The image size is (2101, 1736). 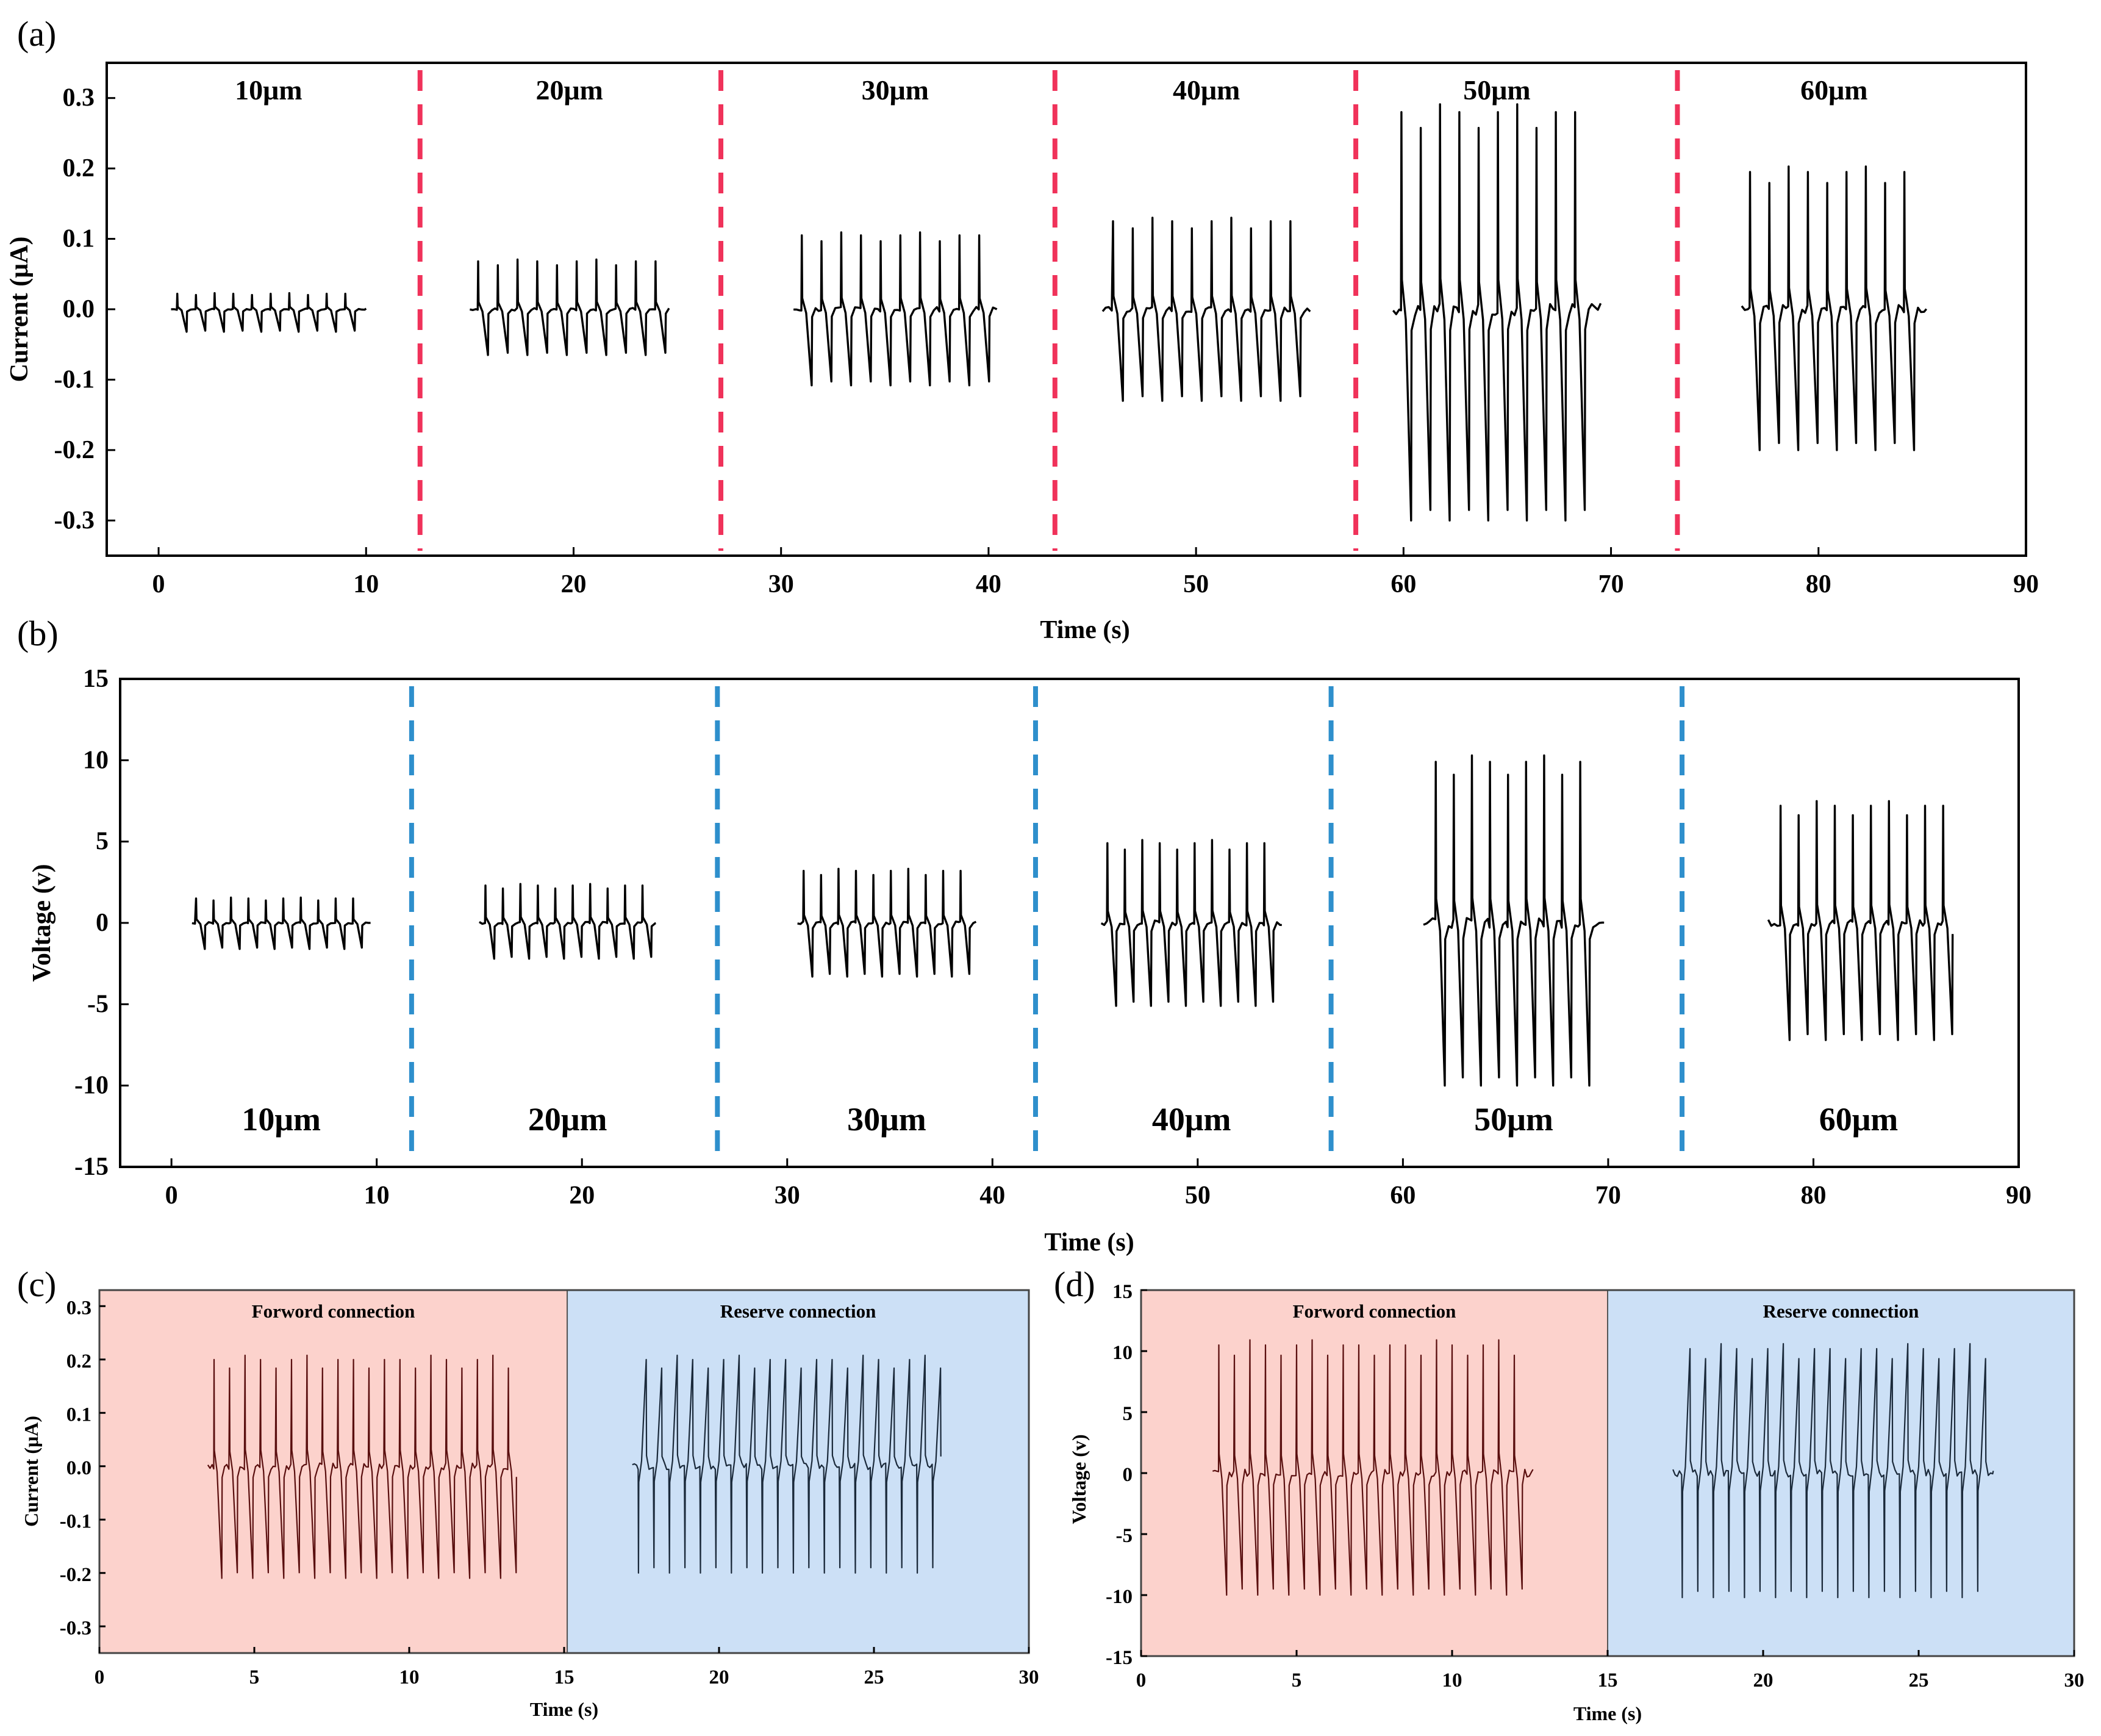 I want to click on panel-c-region-reverse, so click(x=798, y=1471).